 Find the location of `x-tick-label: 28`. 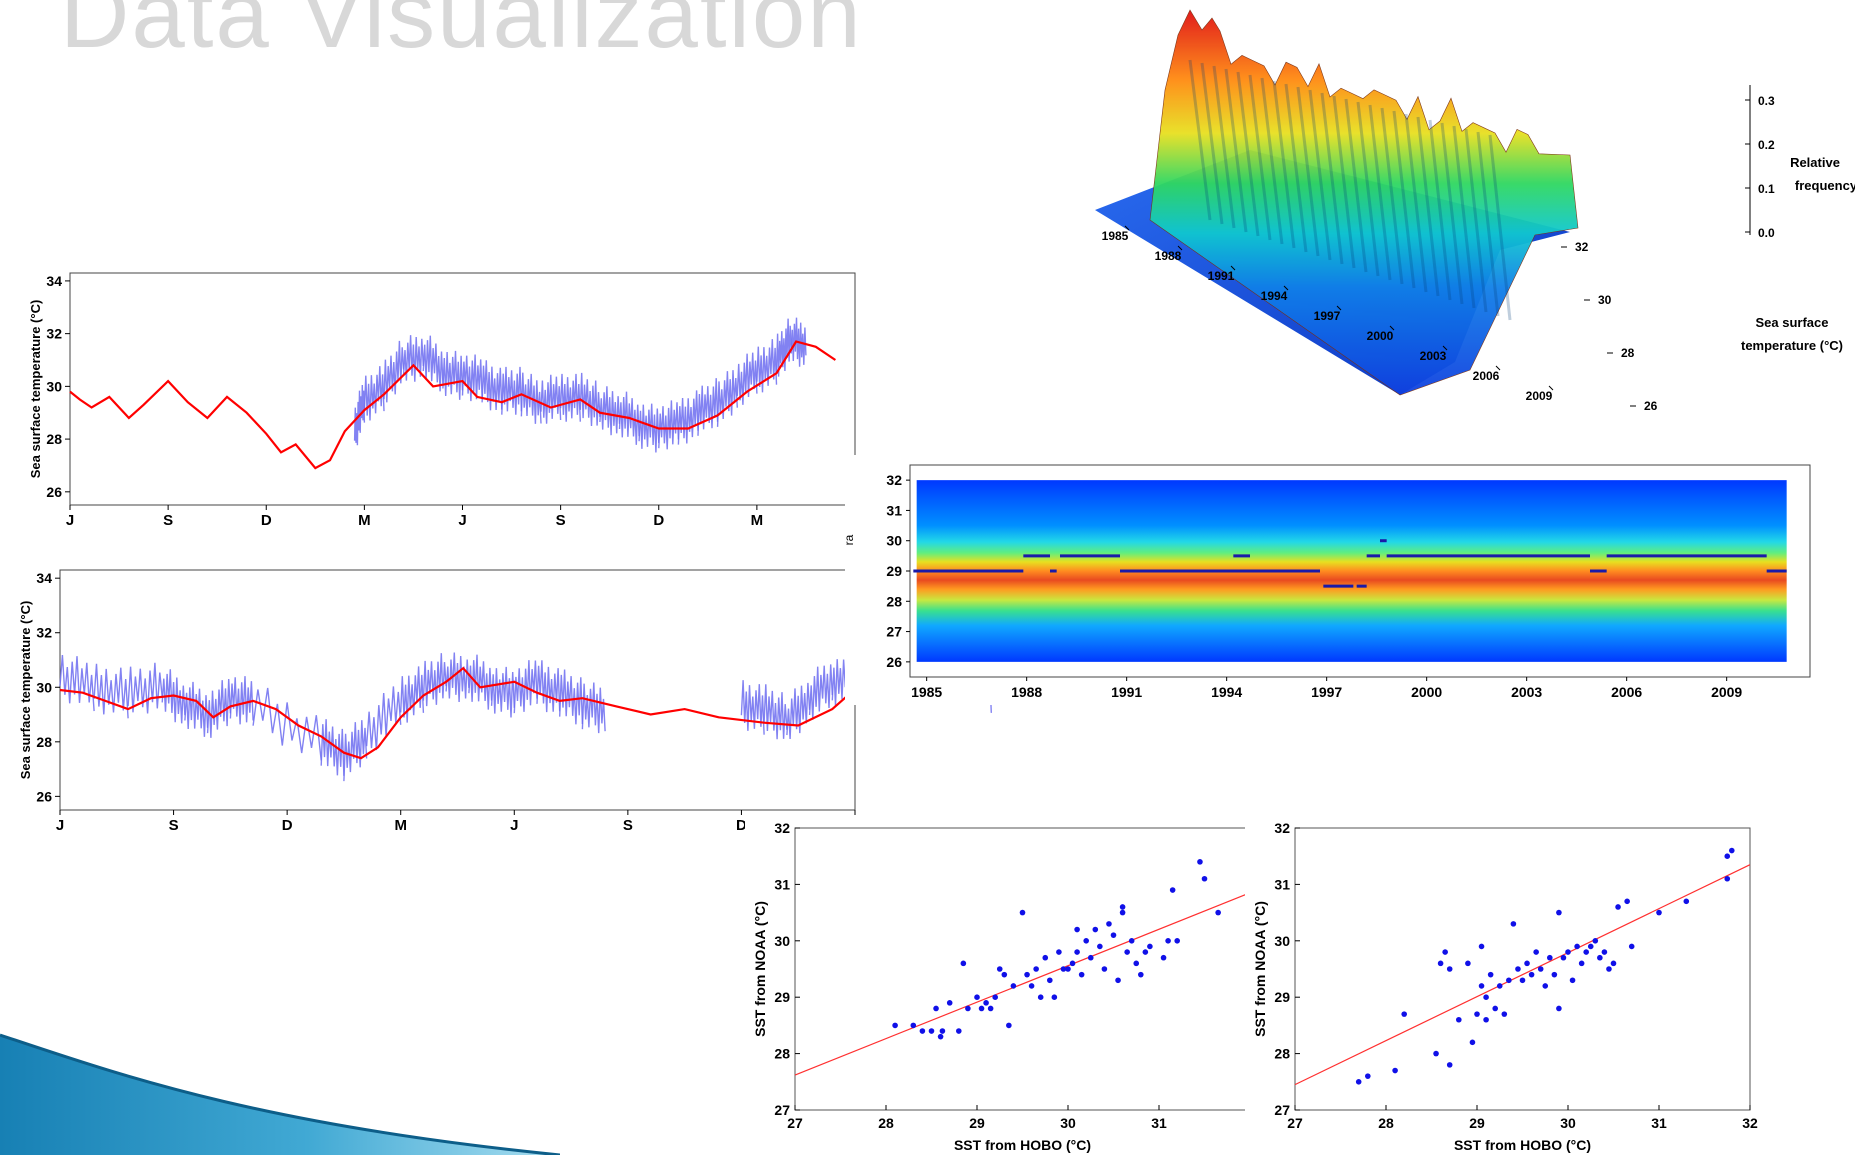

x-tick-label: 28 is located at coordinates (1386, 1123).